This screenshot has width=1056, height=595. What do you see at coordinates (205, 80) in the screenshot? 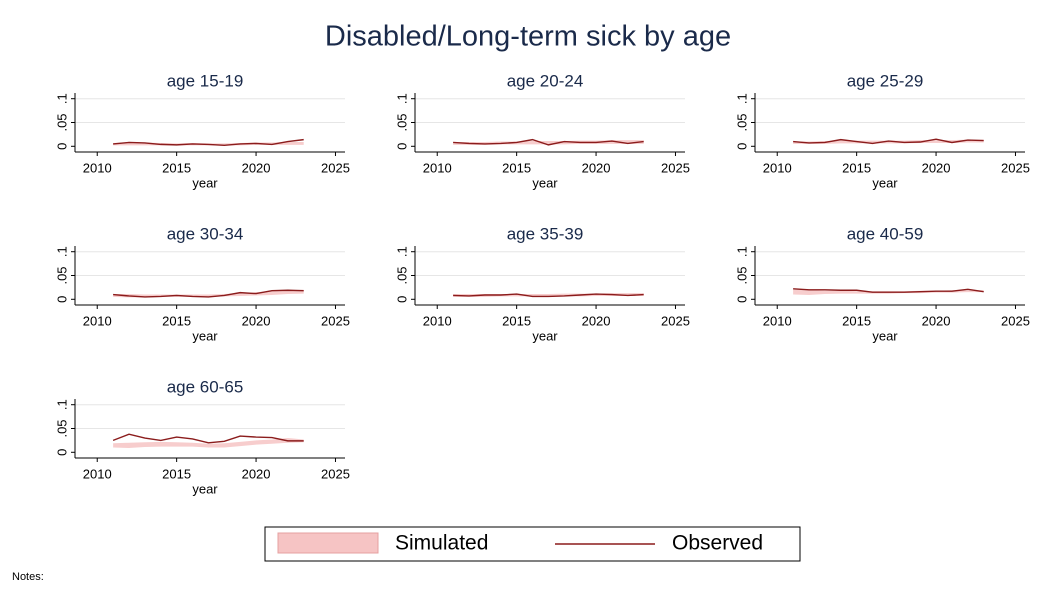
I see `panel-title: age 15-19` at bounding box center [205, 80].